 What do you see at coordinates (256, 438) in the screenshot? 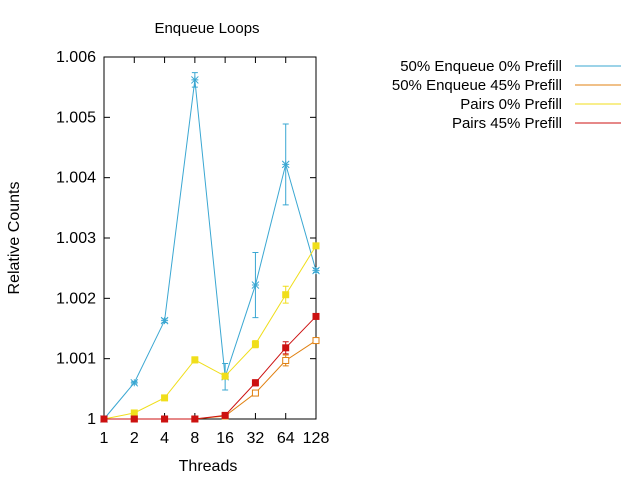
I see `x-tick-label: 32` at bounding box center [256, 438].